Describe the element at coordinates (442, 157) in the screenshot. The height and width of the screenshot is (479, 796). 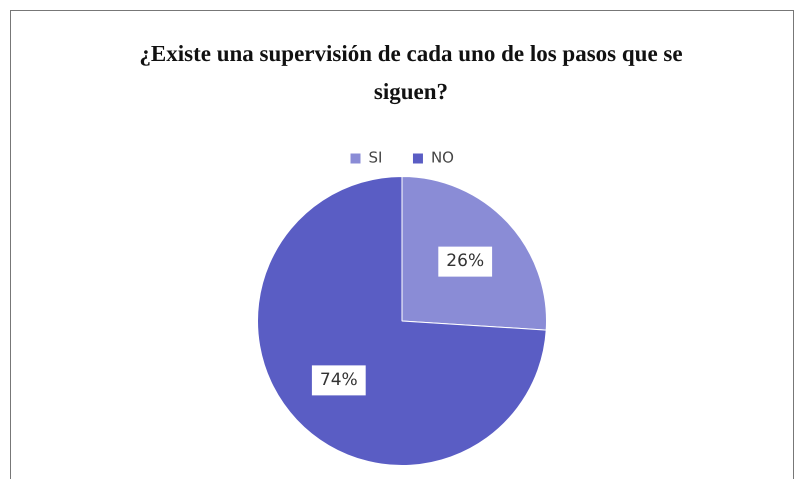
I see `legend-label: NO` at that location.